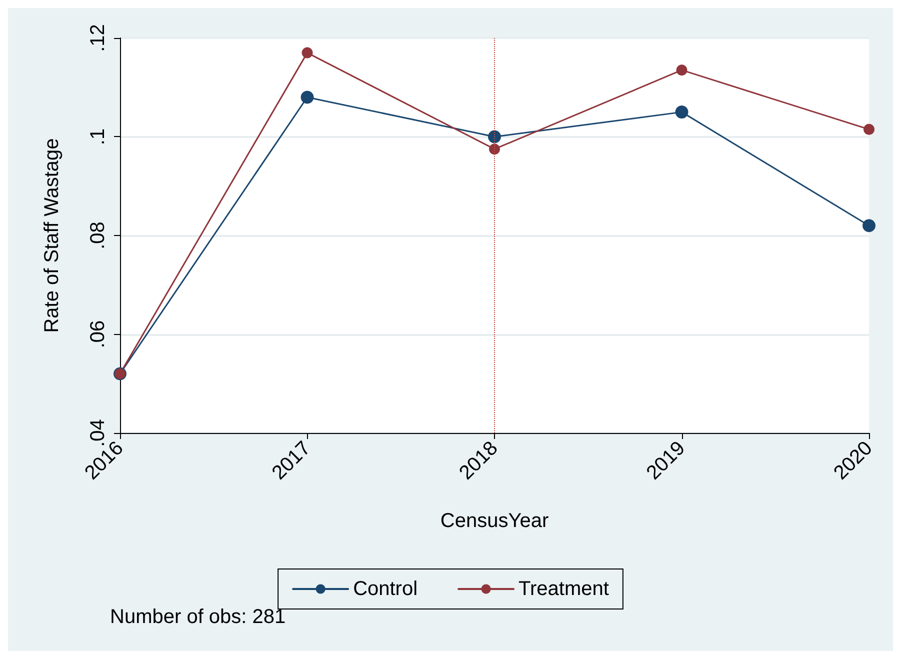 The height and width of the screenshot is (659, 901). I want to click on y-tick-label: .08, so click(98, 236).